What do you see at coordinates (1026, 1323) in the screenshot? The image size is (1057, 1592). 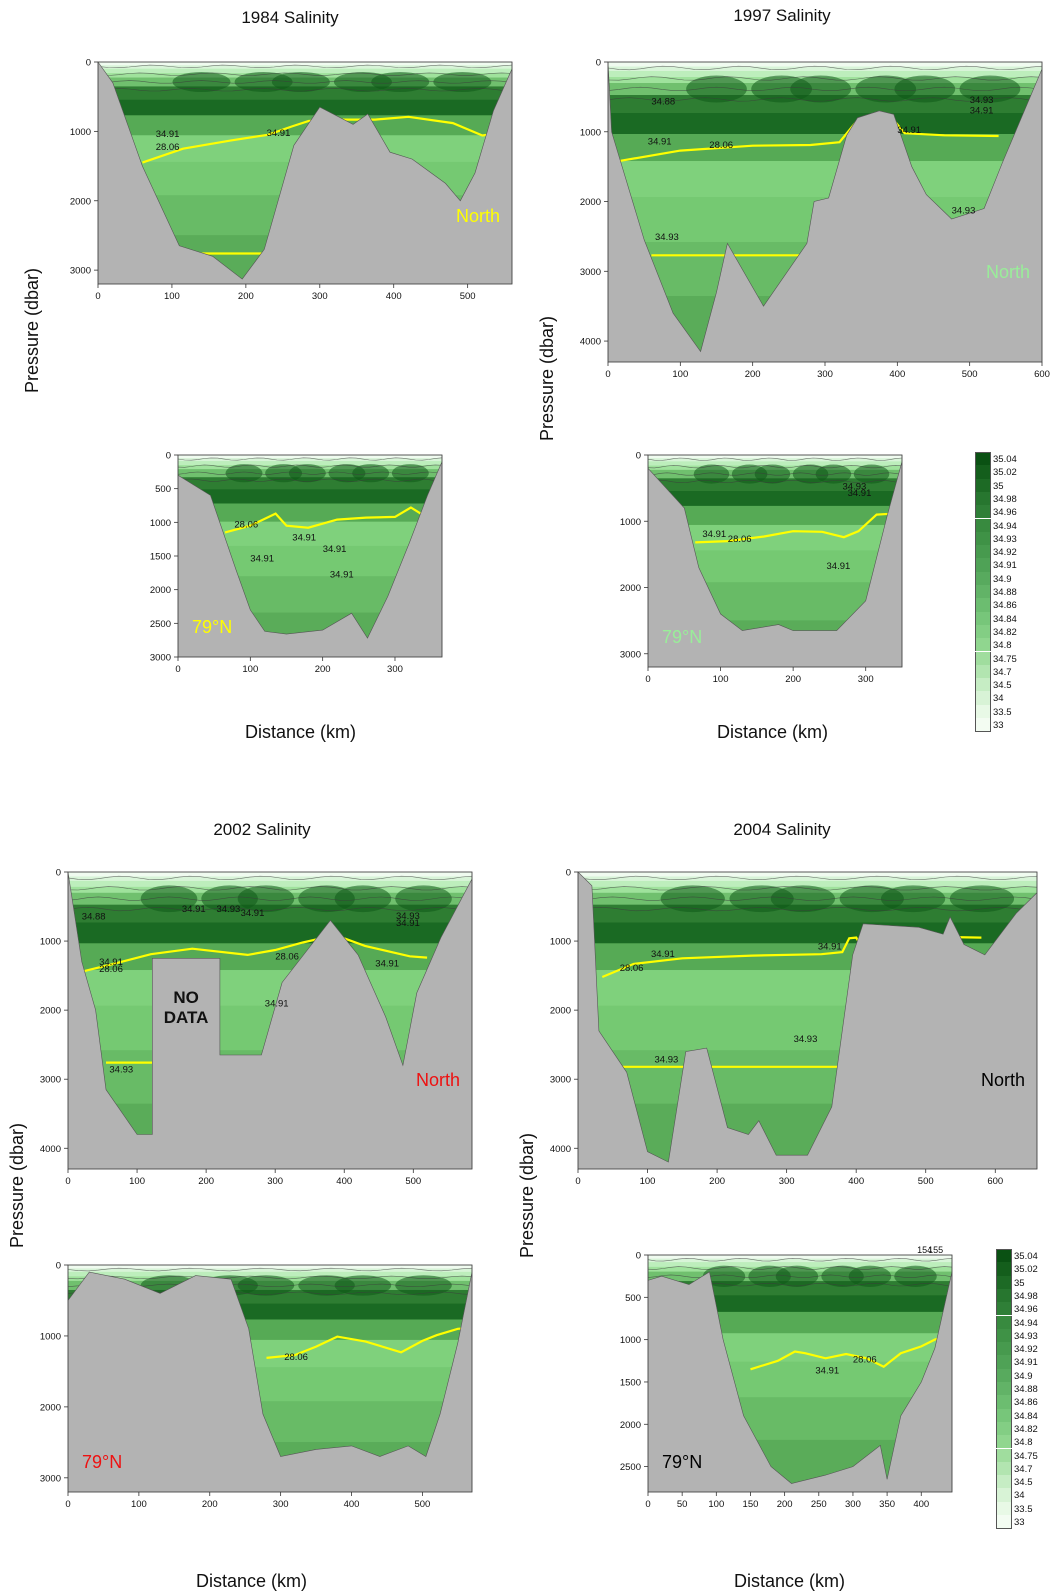 I see `colorbar-label: 34.94` at bounding box center [1026, 1323].